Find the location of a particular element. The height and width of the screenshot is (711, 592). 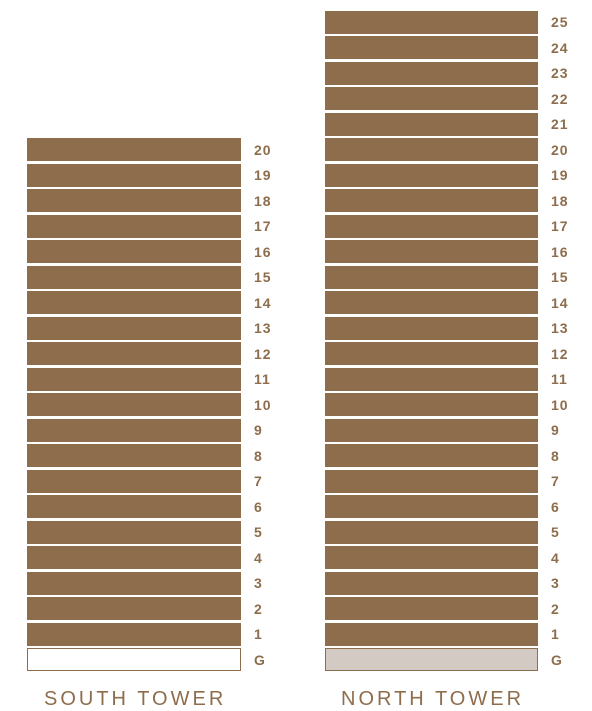

floor-label: 24 is located at coordinates (560, 47).